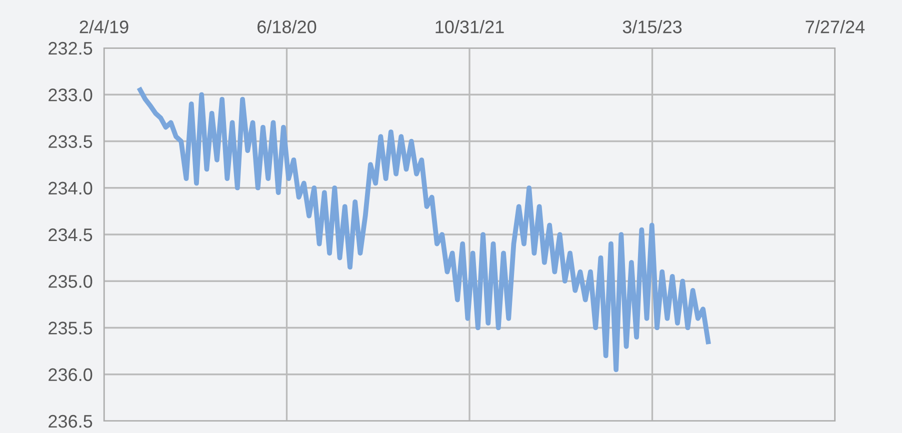  What do you see at coordinates (70, 235) in the screenshot?
I see `y-tick-label: 234.5` at bounding box center [70, 235].